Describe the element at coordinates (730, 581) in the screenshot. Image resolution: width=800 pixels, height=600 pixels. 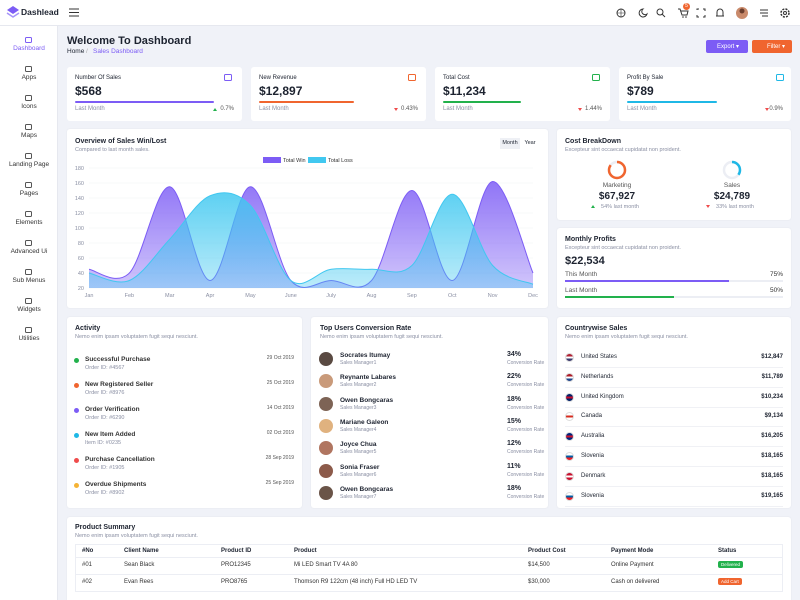
I see `status-badge: Add Cart` at that location.